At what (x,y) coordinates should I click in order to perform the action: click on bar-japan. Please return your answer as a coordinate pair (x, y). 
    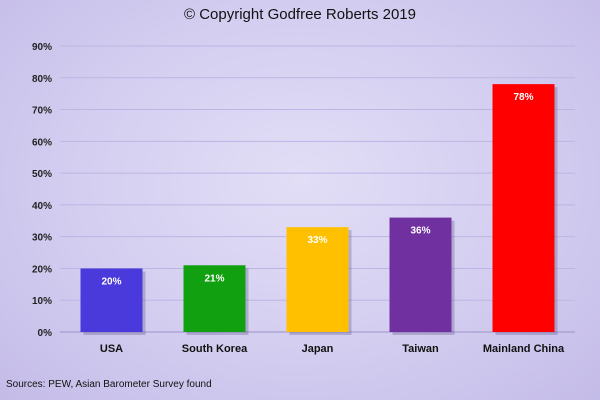
    Looking at the image, I should click on (317, 279).